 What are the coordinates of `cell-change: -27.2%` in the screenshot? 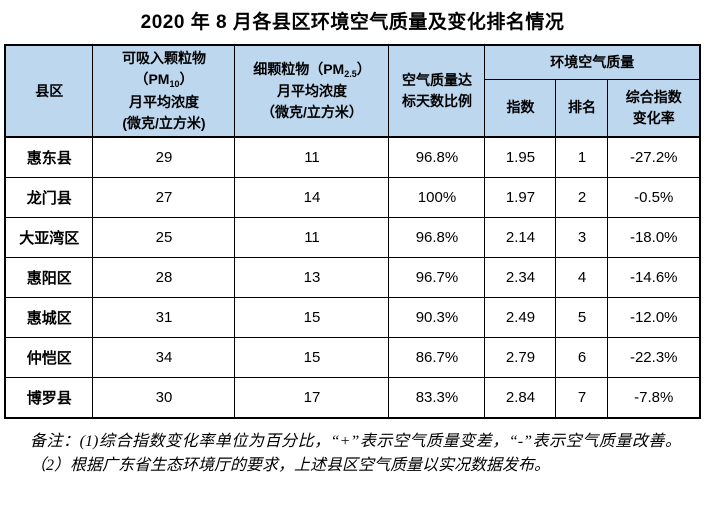 It's located at (654, 157).